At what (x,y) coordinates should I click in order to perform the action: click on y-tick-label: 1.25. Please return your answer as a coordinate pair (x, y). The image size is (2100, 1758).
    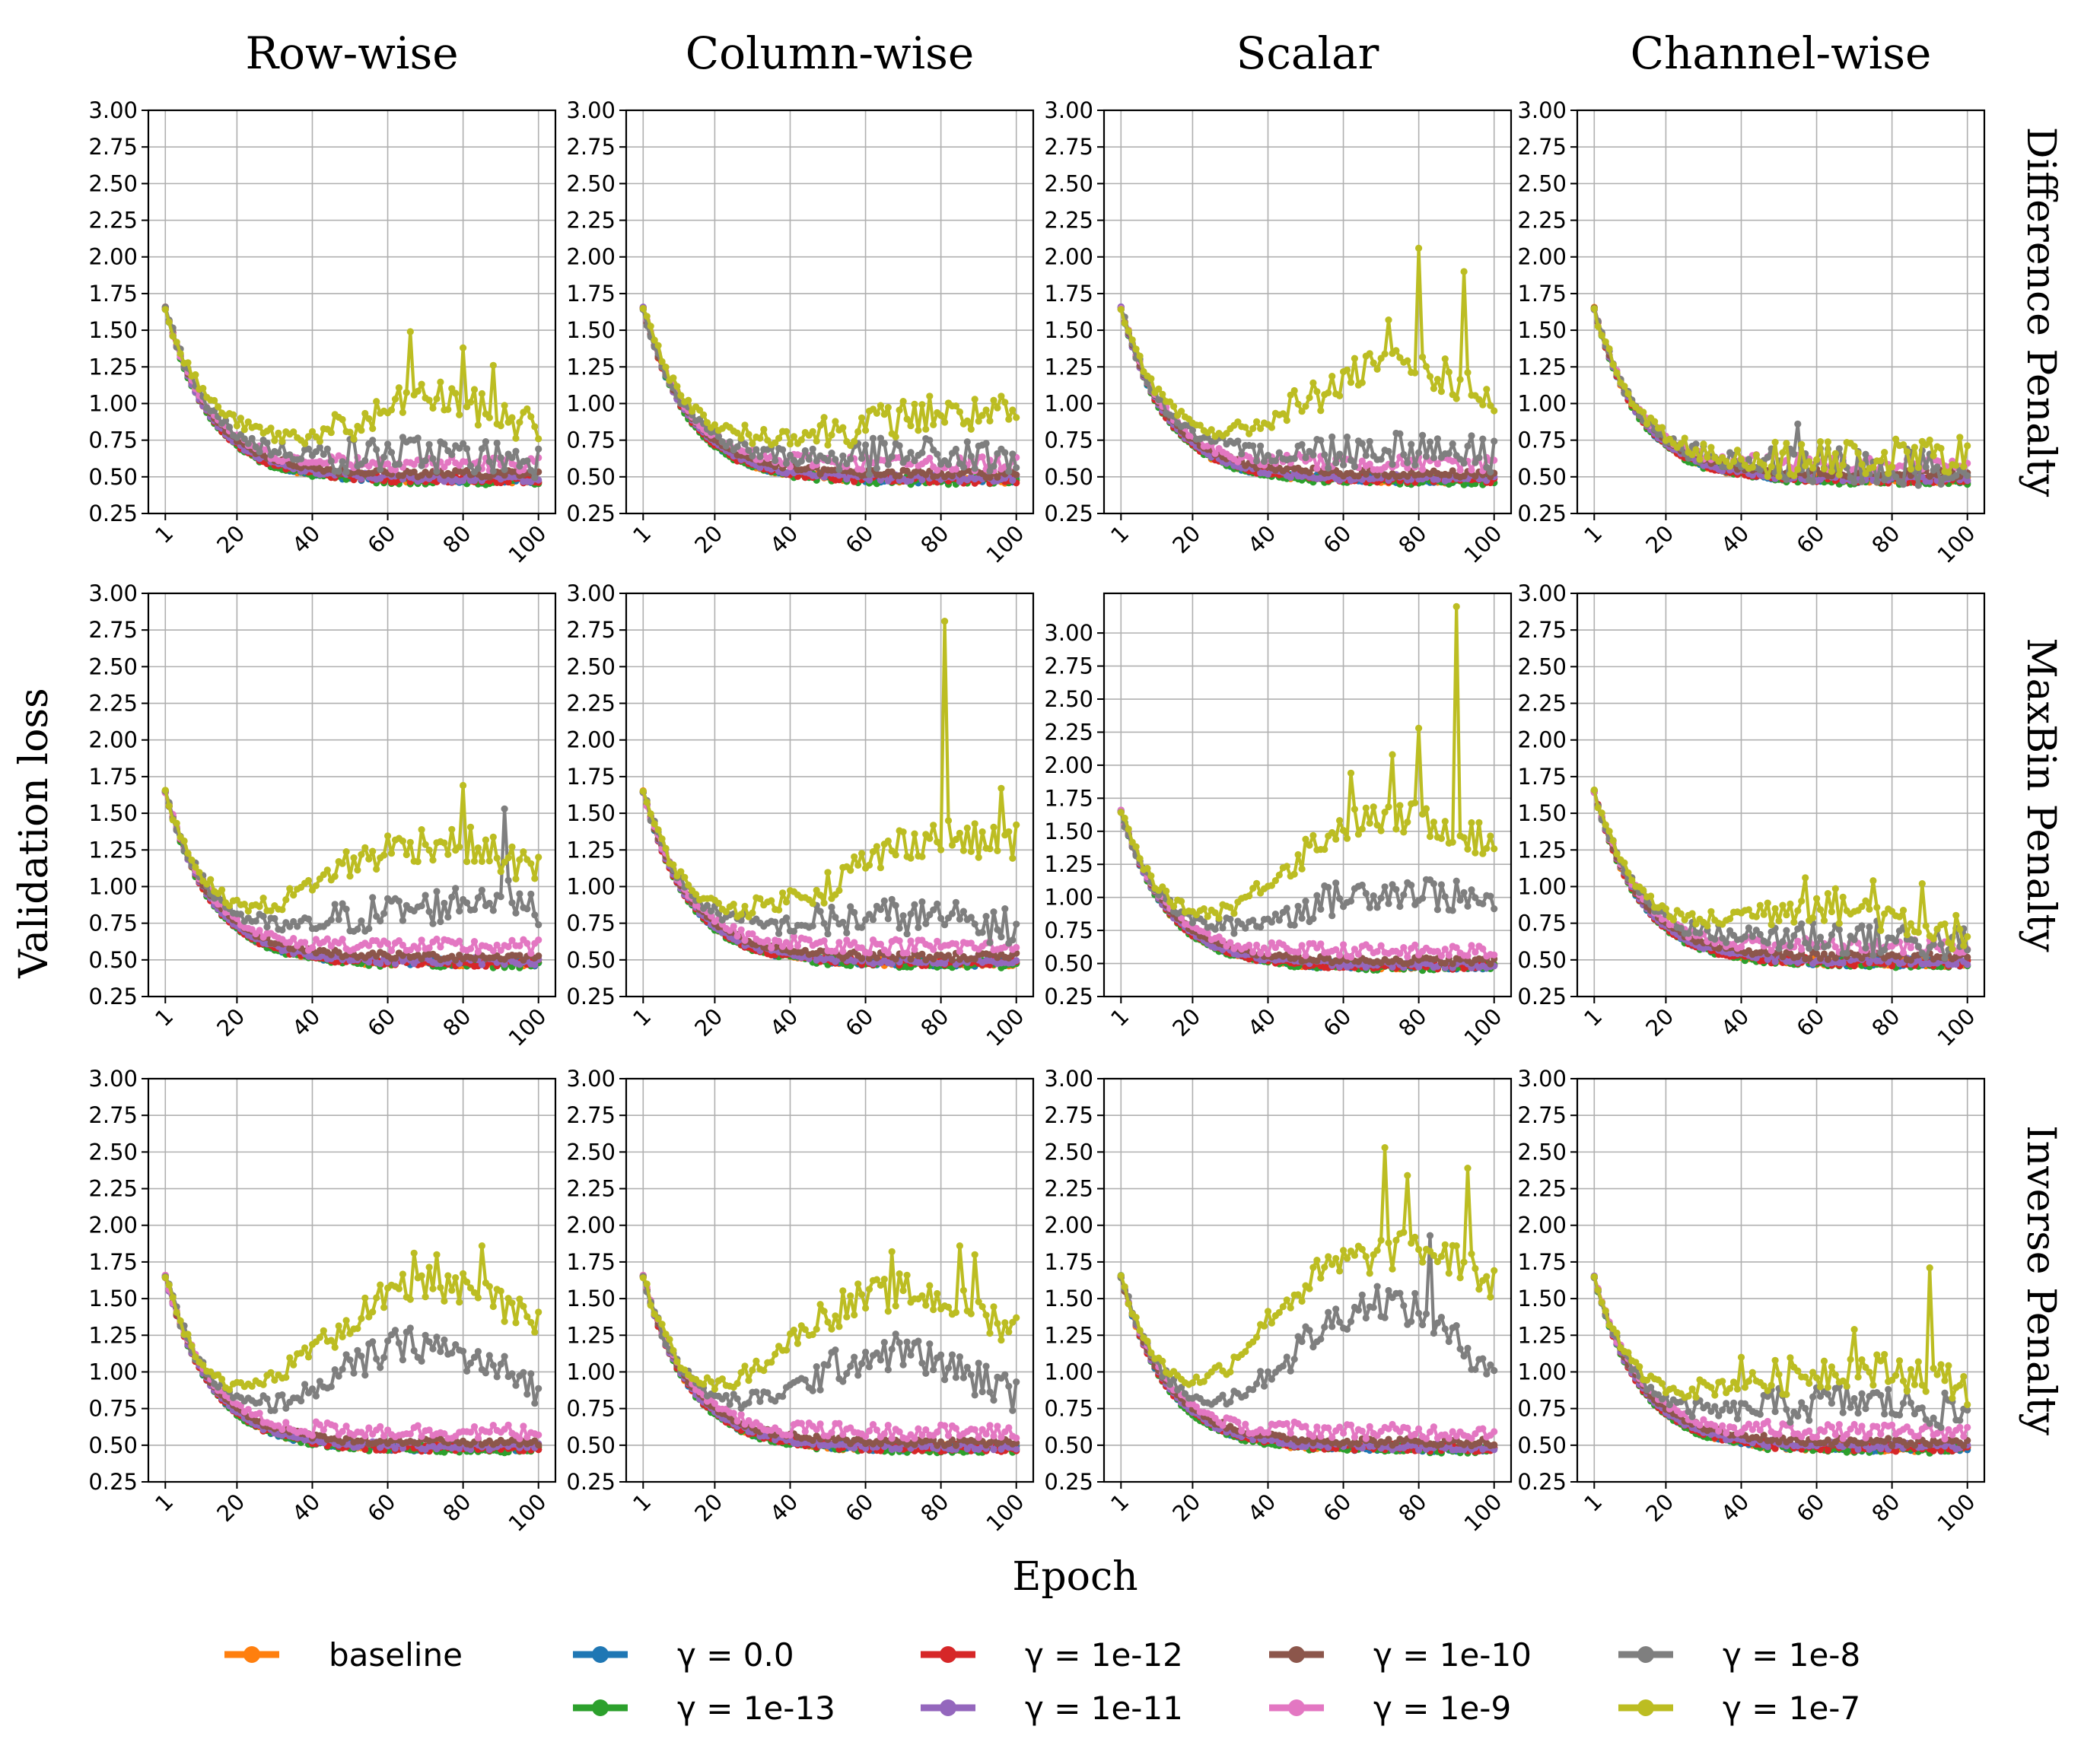
    Looking at the image, I should click on (1068, 367).